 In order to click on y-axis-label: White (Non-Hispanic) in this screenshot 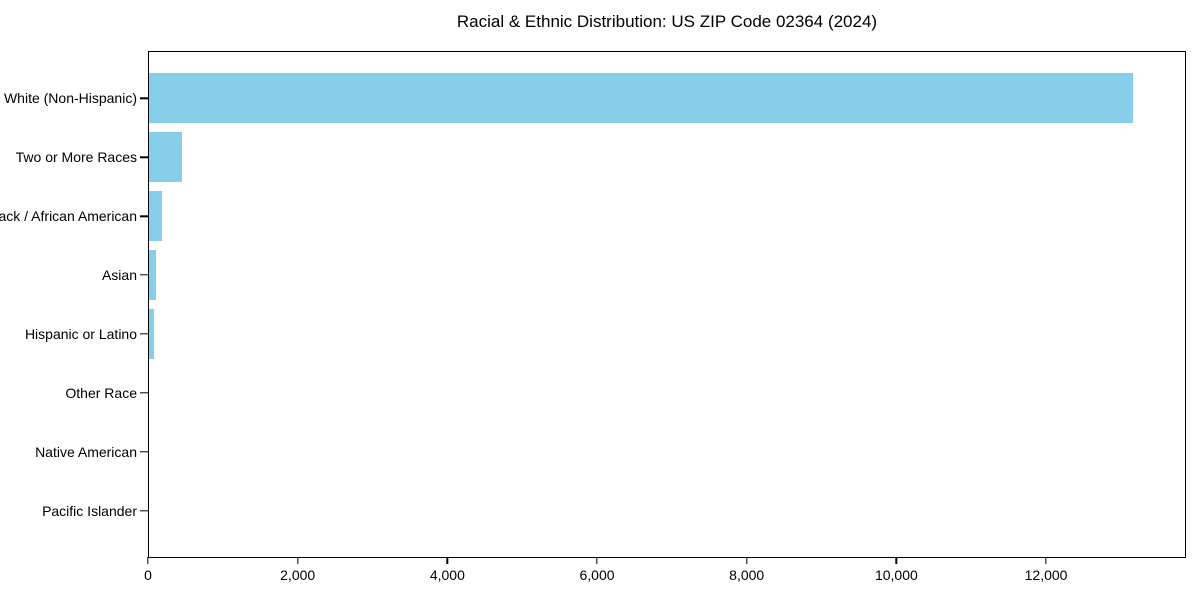, I will do `click(70, 98)`.